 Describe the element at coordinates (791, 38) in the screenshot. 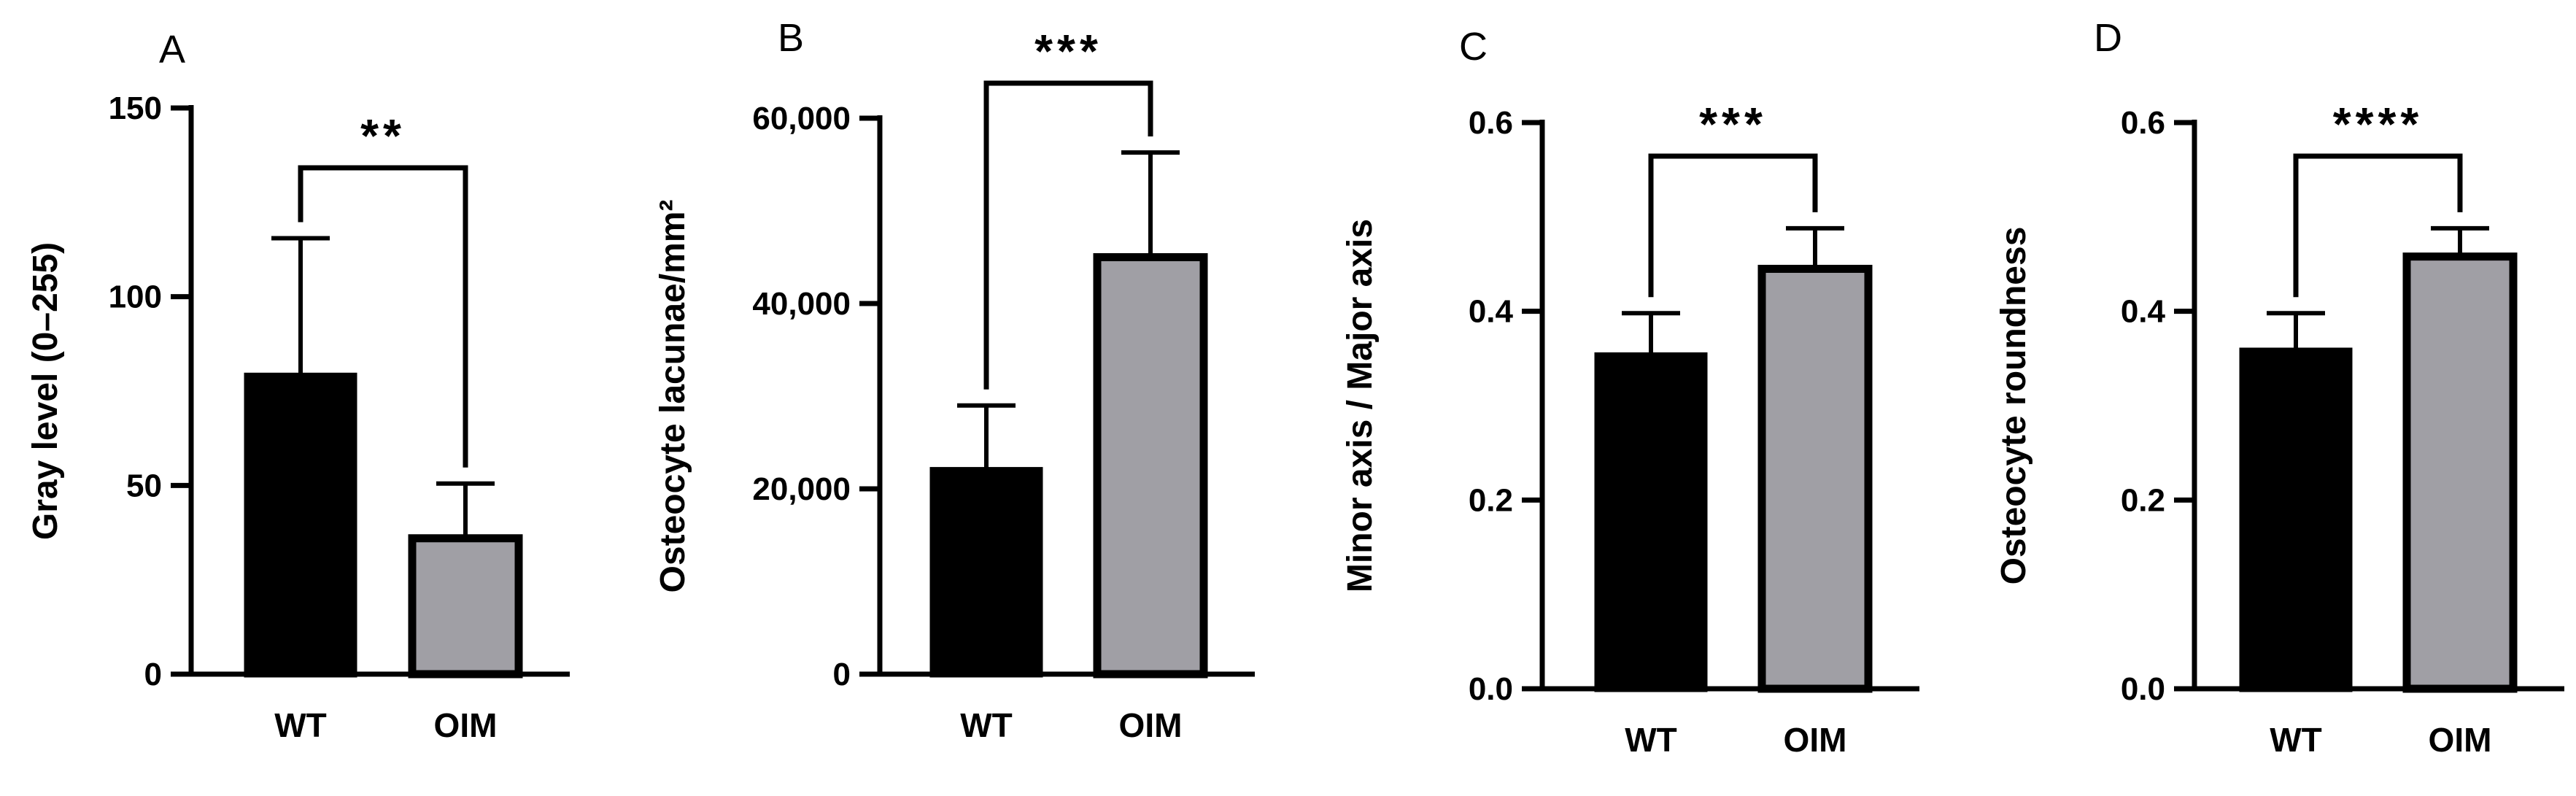

I see `panel-letter: B` at that location.